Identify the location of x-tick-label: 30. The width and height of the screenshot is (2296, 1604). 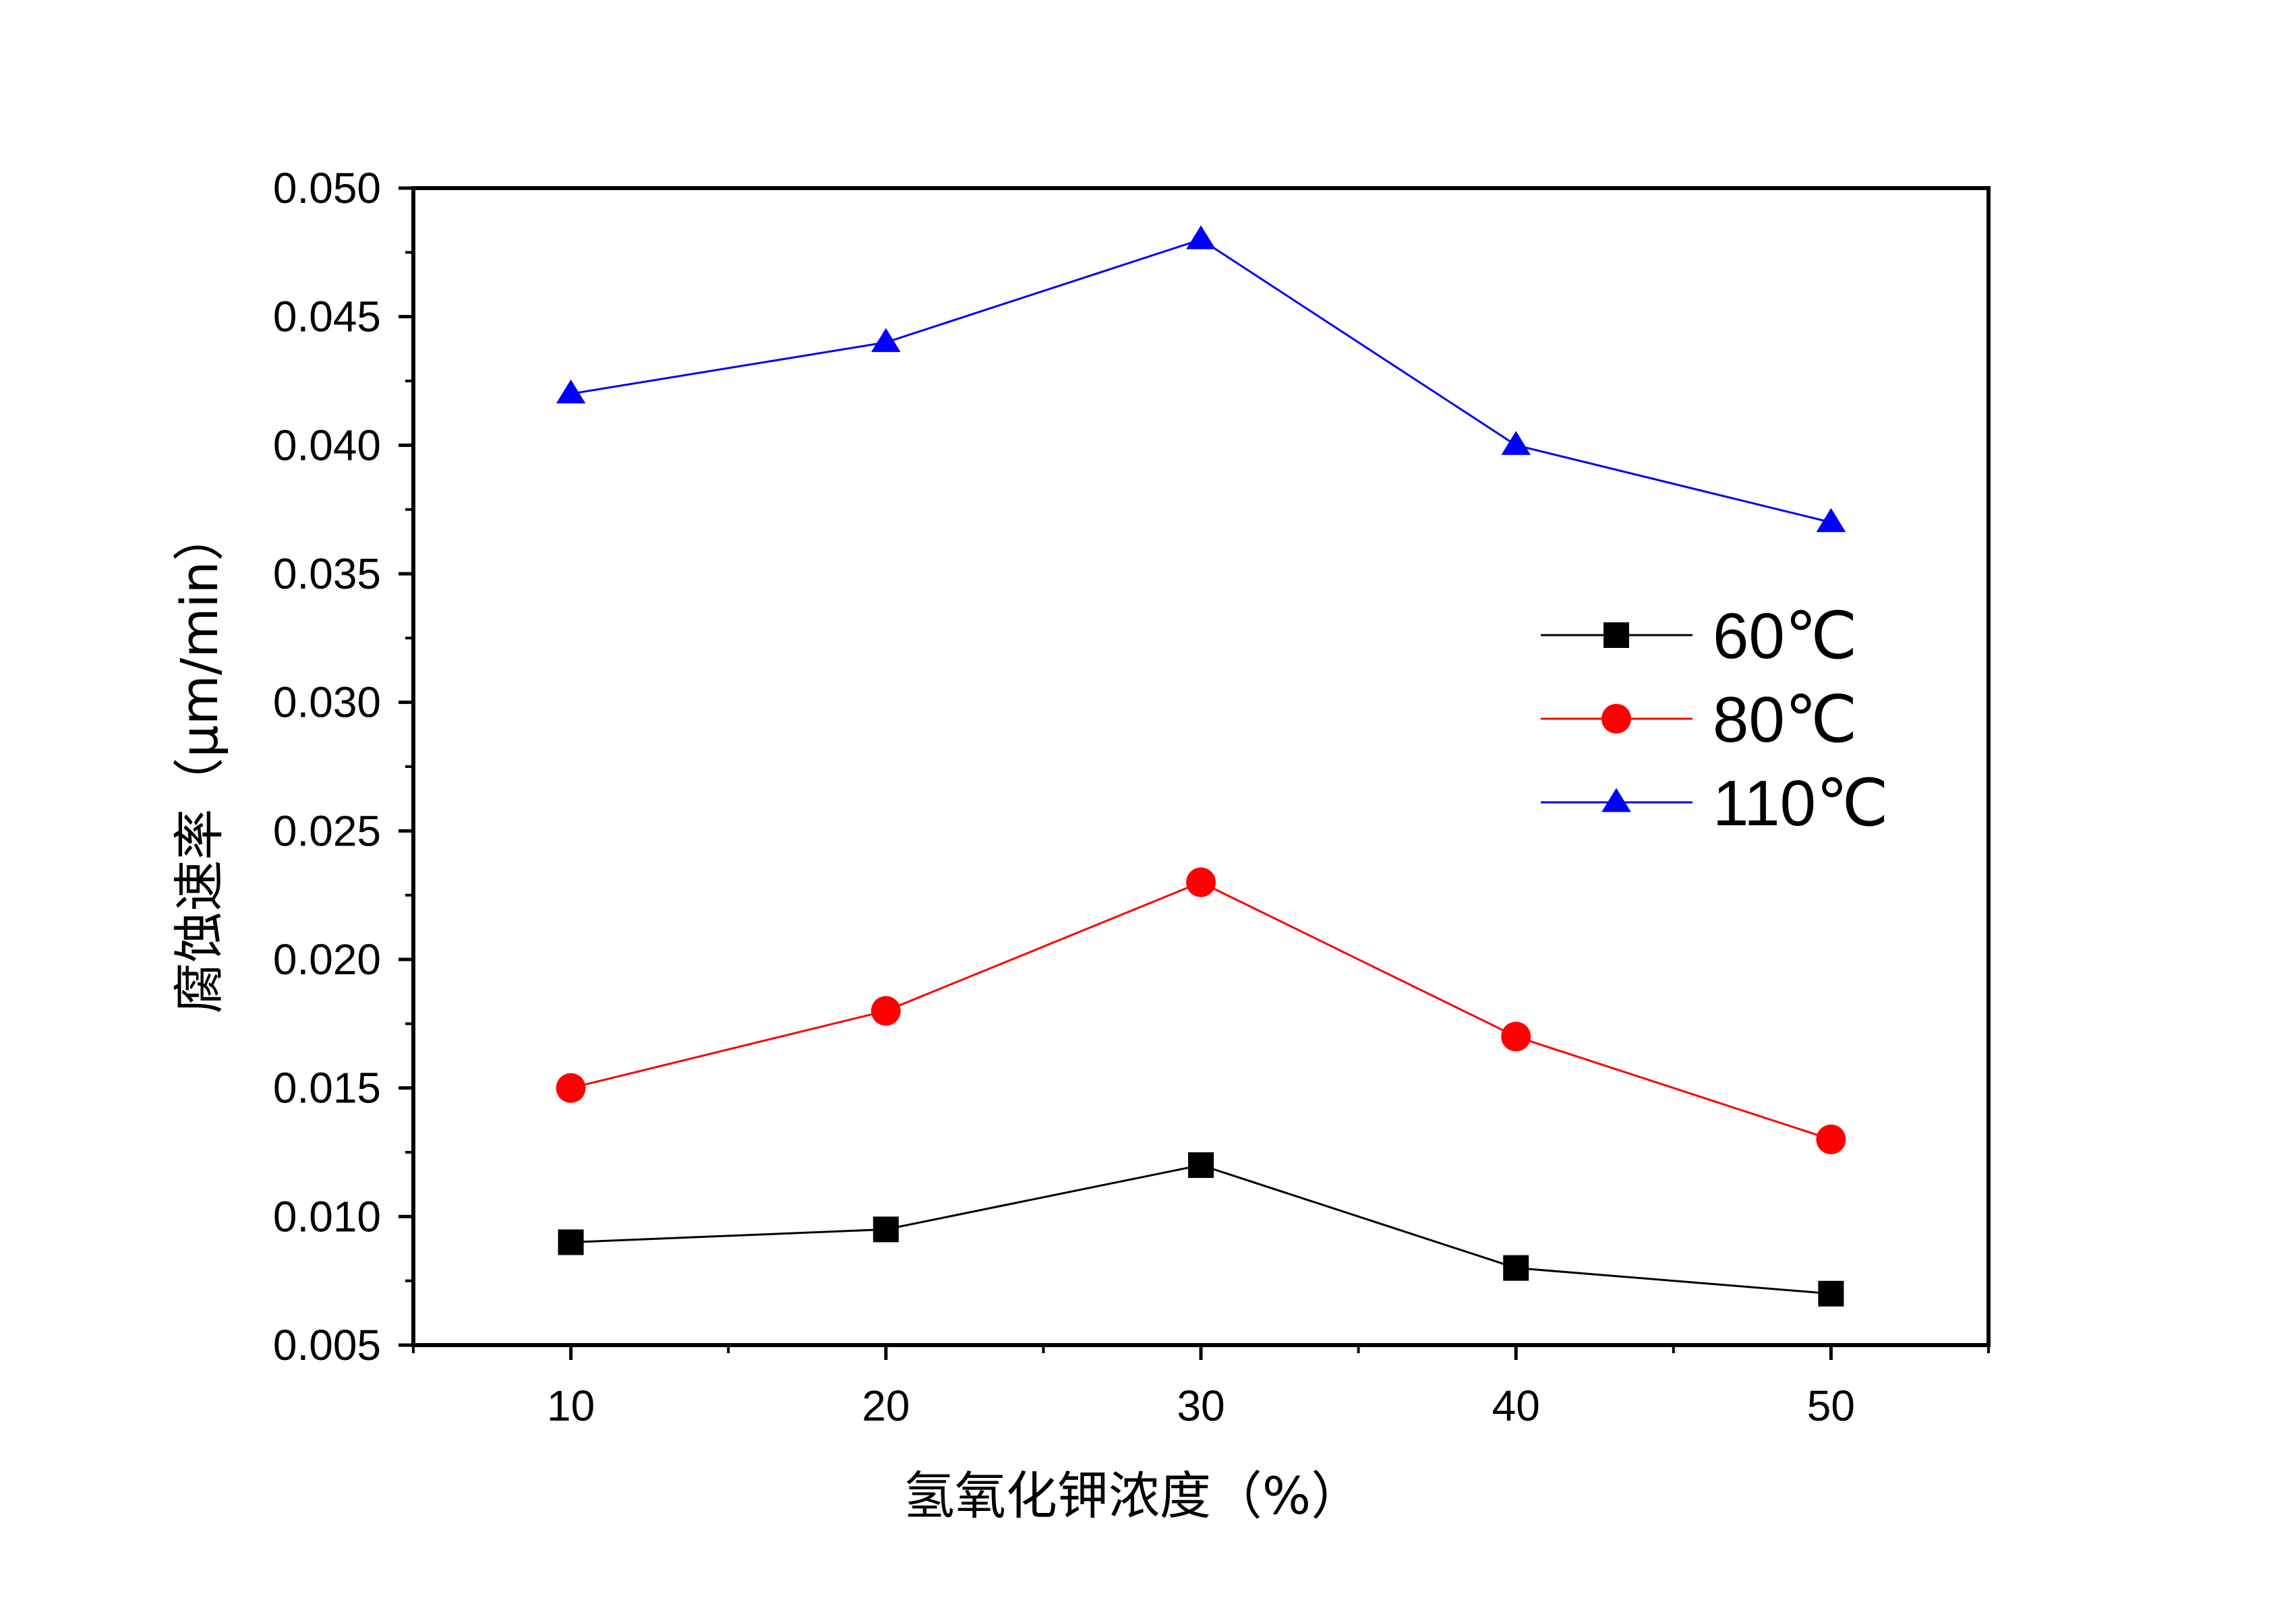
(1201, 1406).